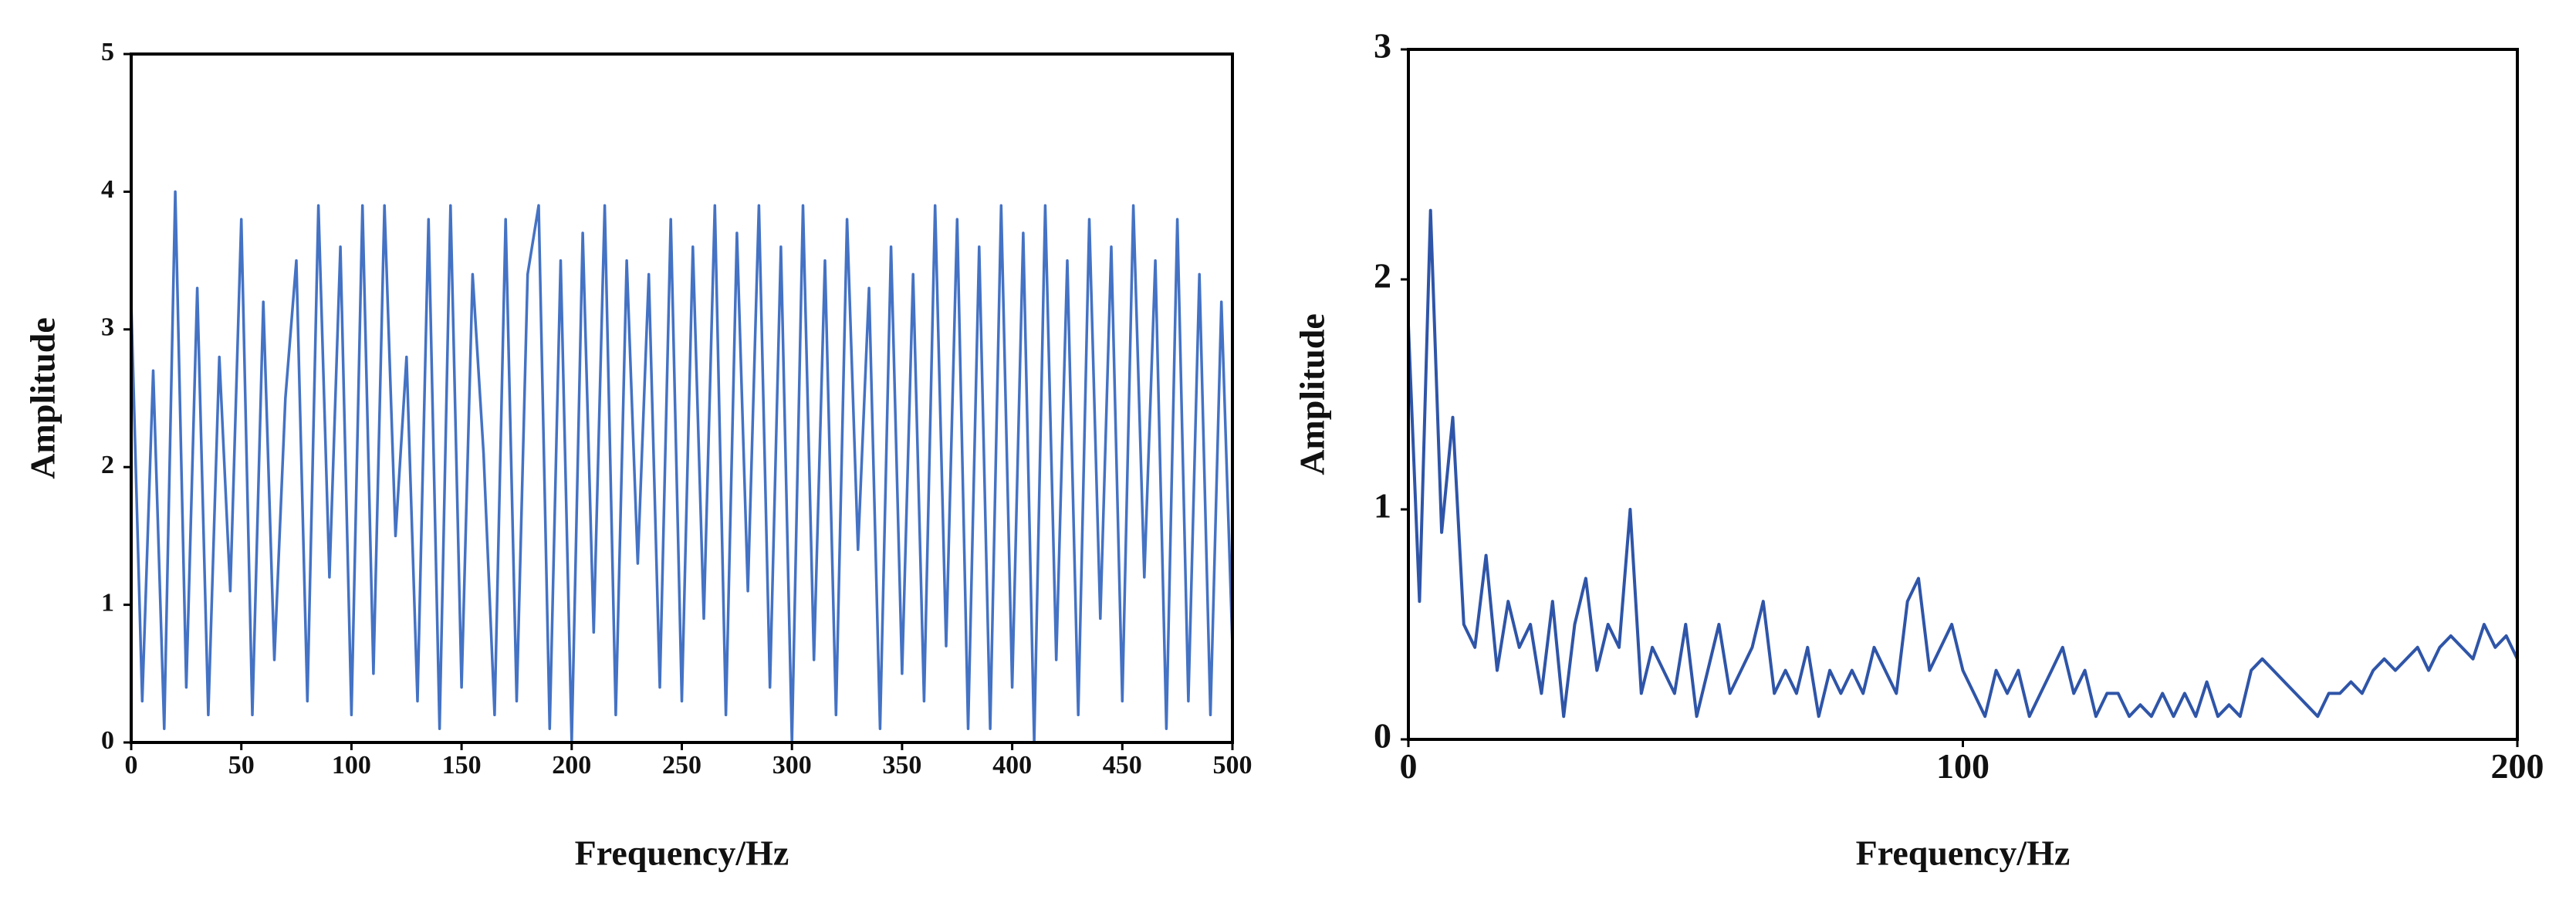  I want to click on x-tick-label: 50, so click(241, 766).